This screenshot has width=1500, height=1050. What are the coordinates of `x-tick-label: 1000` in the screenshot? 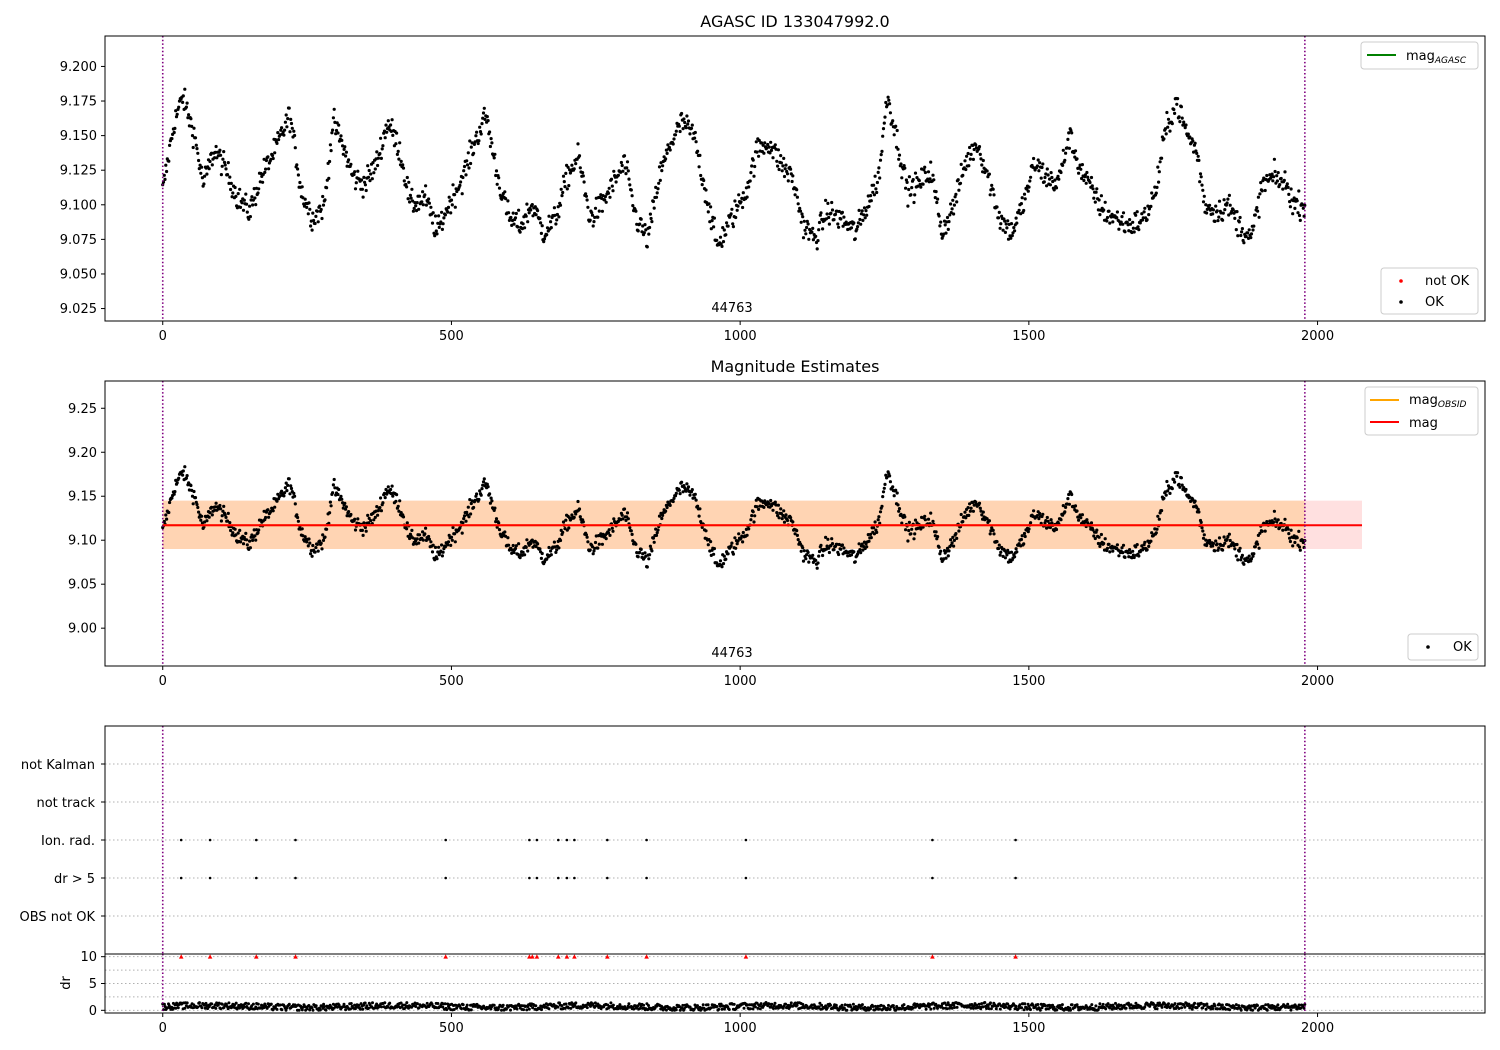 It's located at (740, 1028).